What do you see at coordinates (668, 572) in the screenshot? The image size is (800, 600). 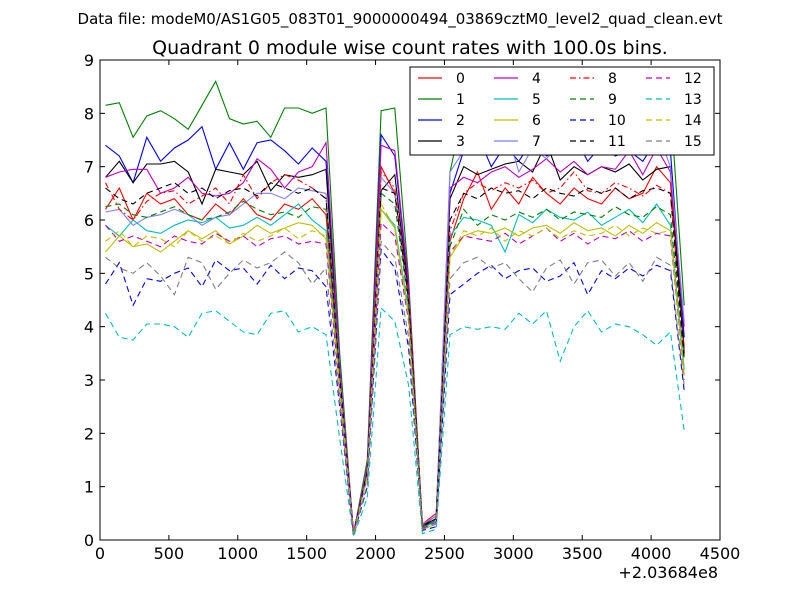 I see `x-offset-label: +2.03684e8` at bounding box center [668, 572].